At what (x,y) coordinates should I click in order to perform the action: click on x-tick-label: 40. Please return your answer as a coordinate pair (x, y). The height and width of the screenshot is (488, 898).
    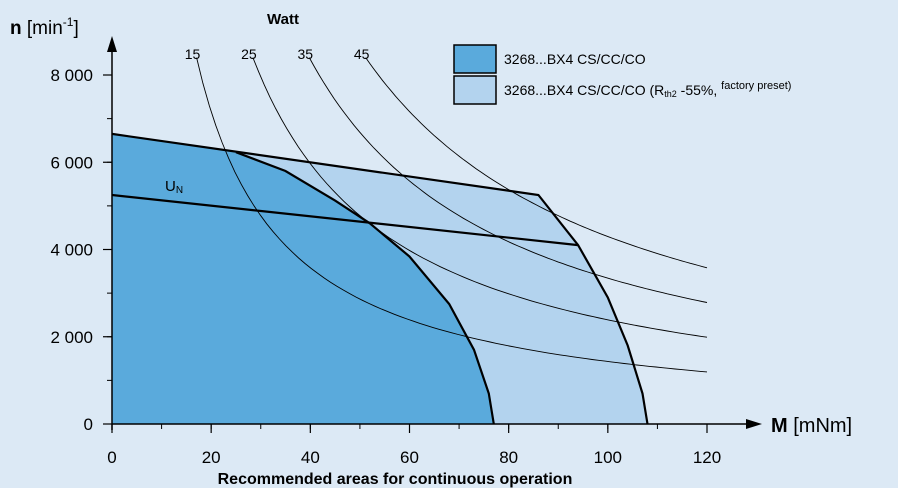
    Looking at the image, I should click on (310, 457).